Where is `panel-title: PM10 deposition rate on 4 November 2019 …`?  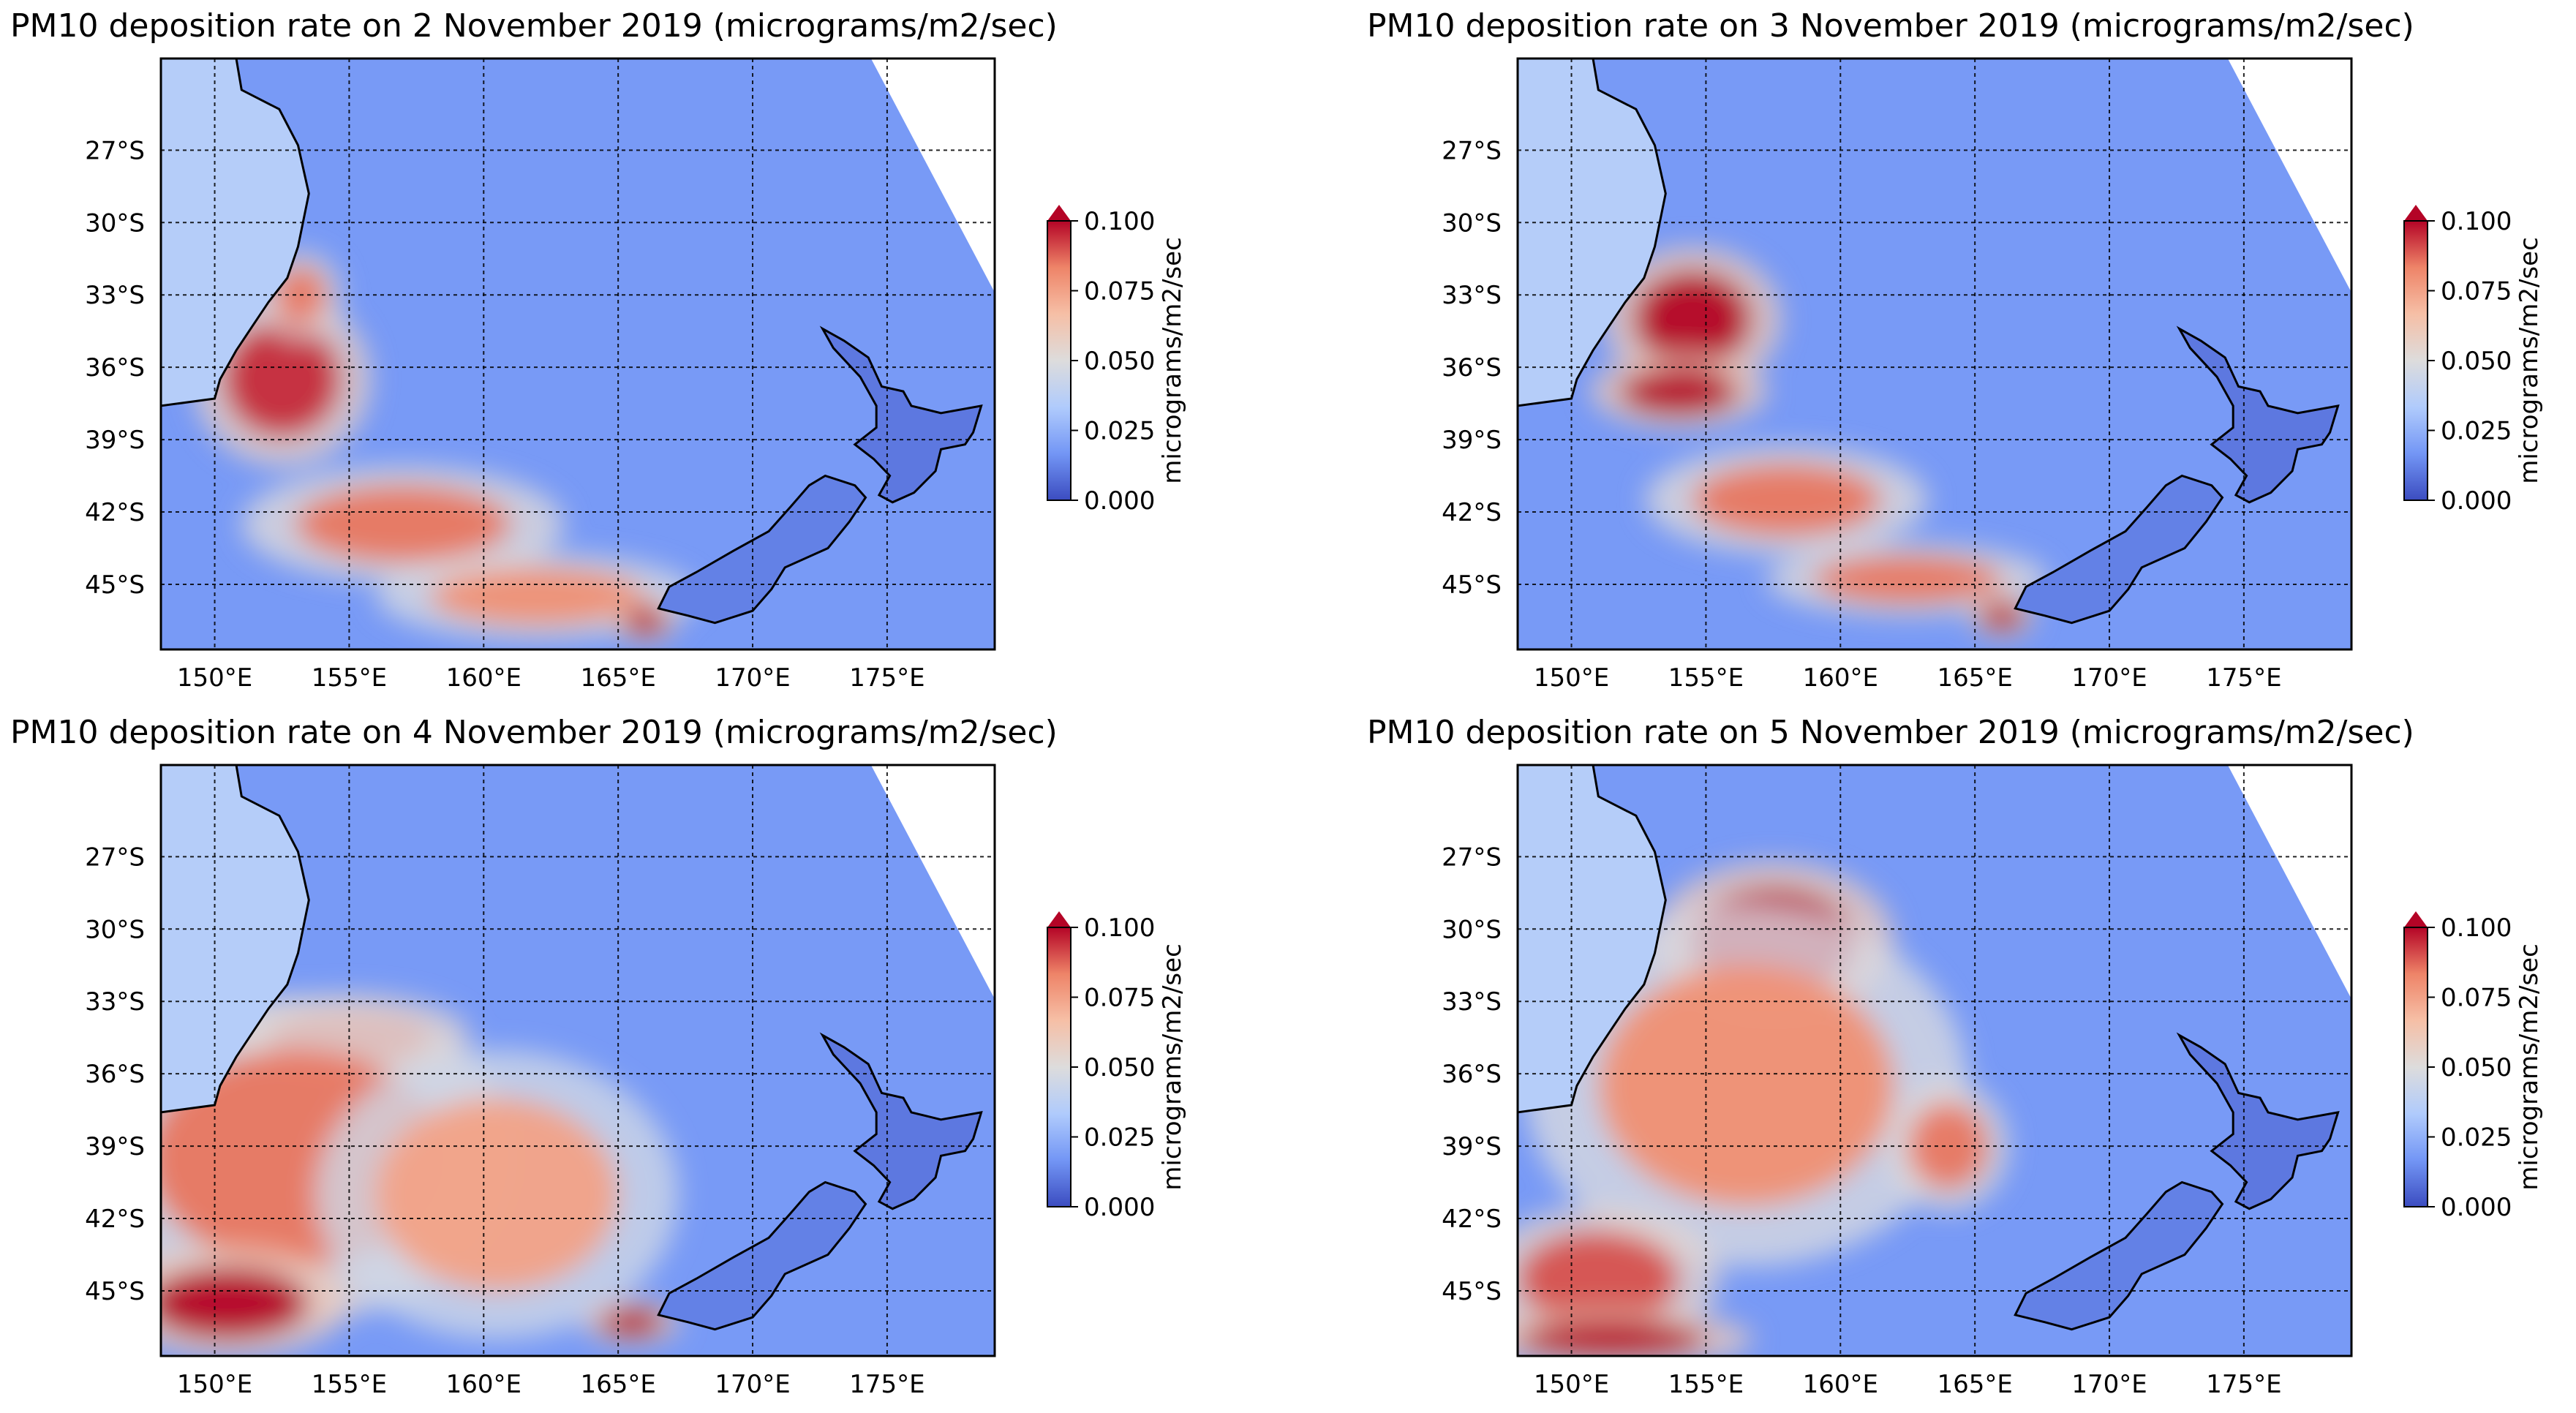 panel-title: PM10 deposition rate on 4 November 2019 … is located at coordinates (534, 732).